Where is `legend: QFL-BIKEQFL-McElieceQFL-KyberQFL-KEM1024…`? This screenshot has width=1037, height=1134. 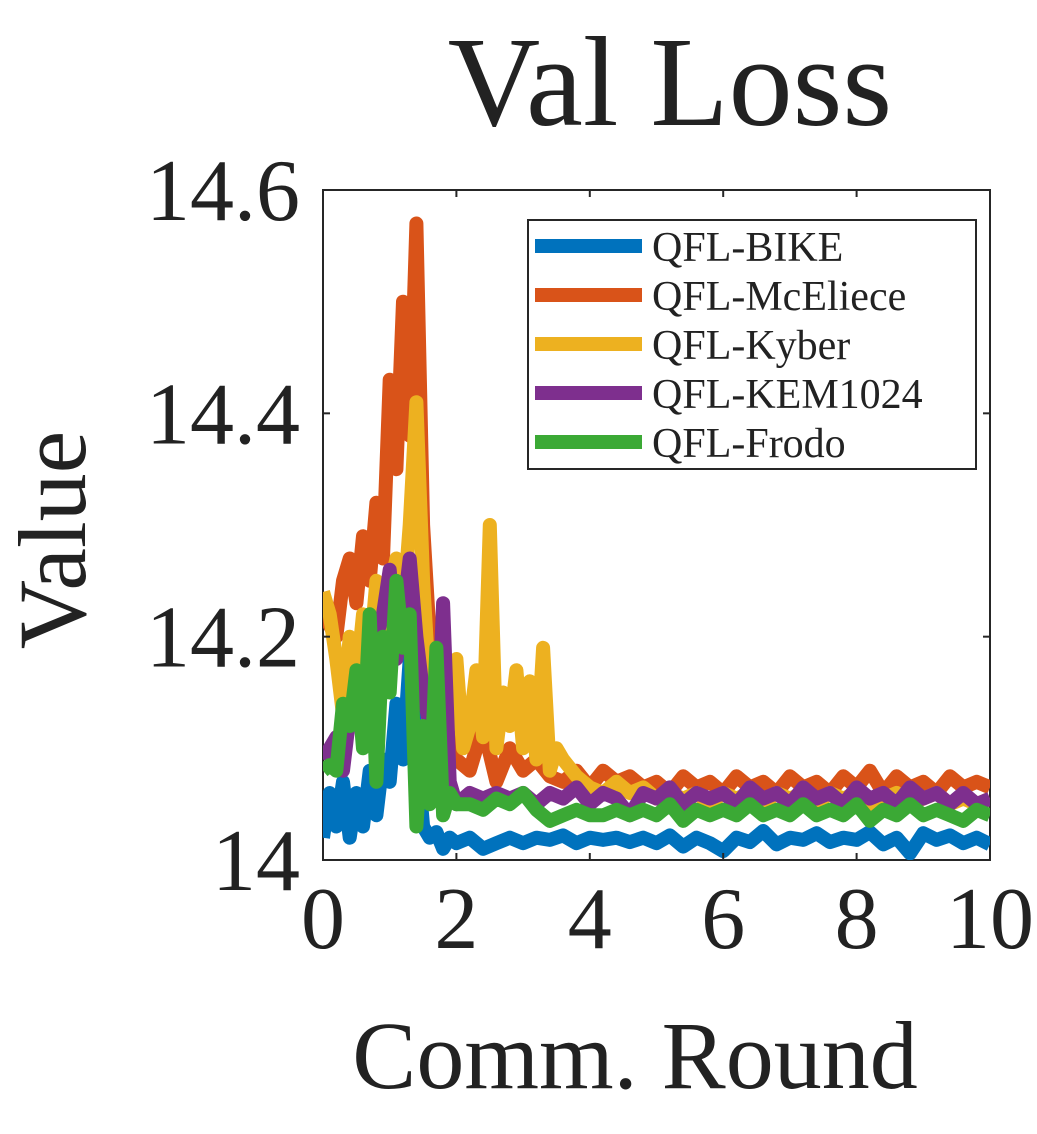 legend: QFL-BIKEQFL-McElieceQFL-KyberQFL-KEM1024… is located at coordinates (752, 344).